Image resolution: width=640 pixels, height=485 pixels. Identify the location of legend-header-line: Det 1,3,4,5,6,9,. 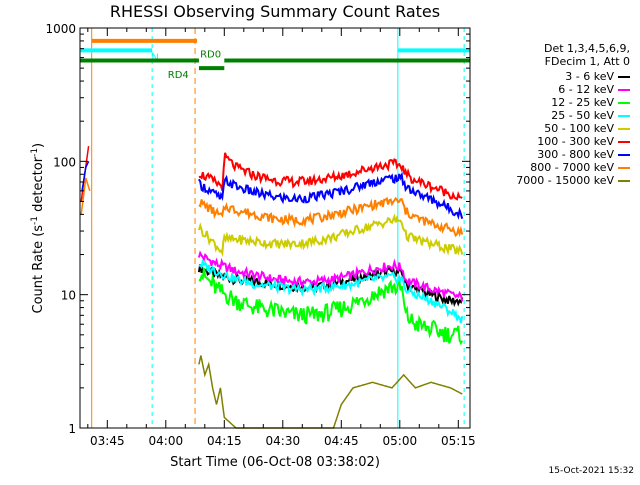
(586, 48).